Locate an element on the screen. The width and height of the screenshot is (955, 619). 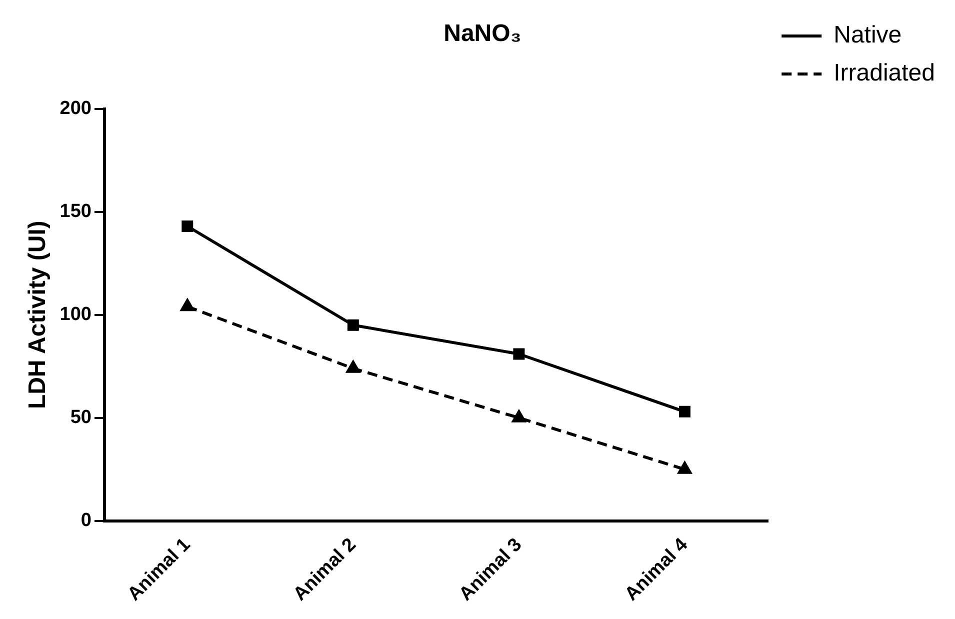
chart-title: NaNO₃ is located at coordinates (483, 34).